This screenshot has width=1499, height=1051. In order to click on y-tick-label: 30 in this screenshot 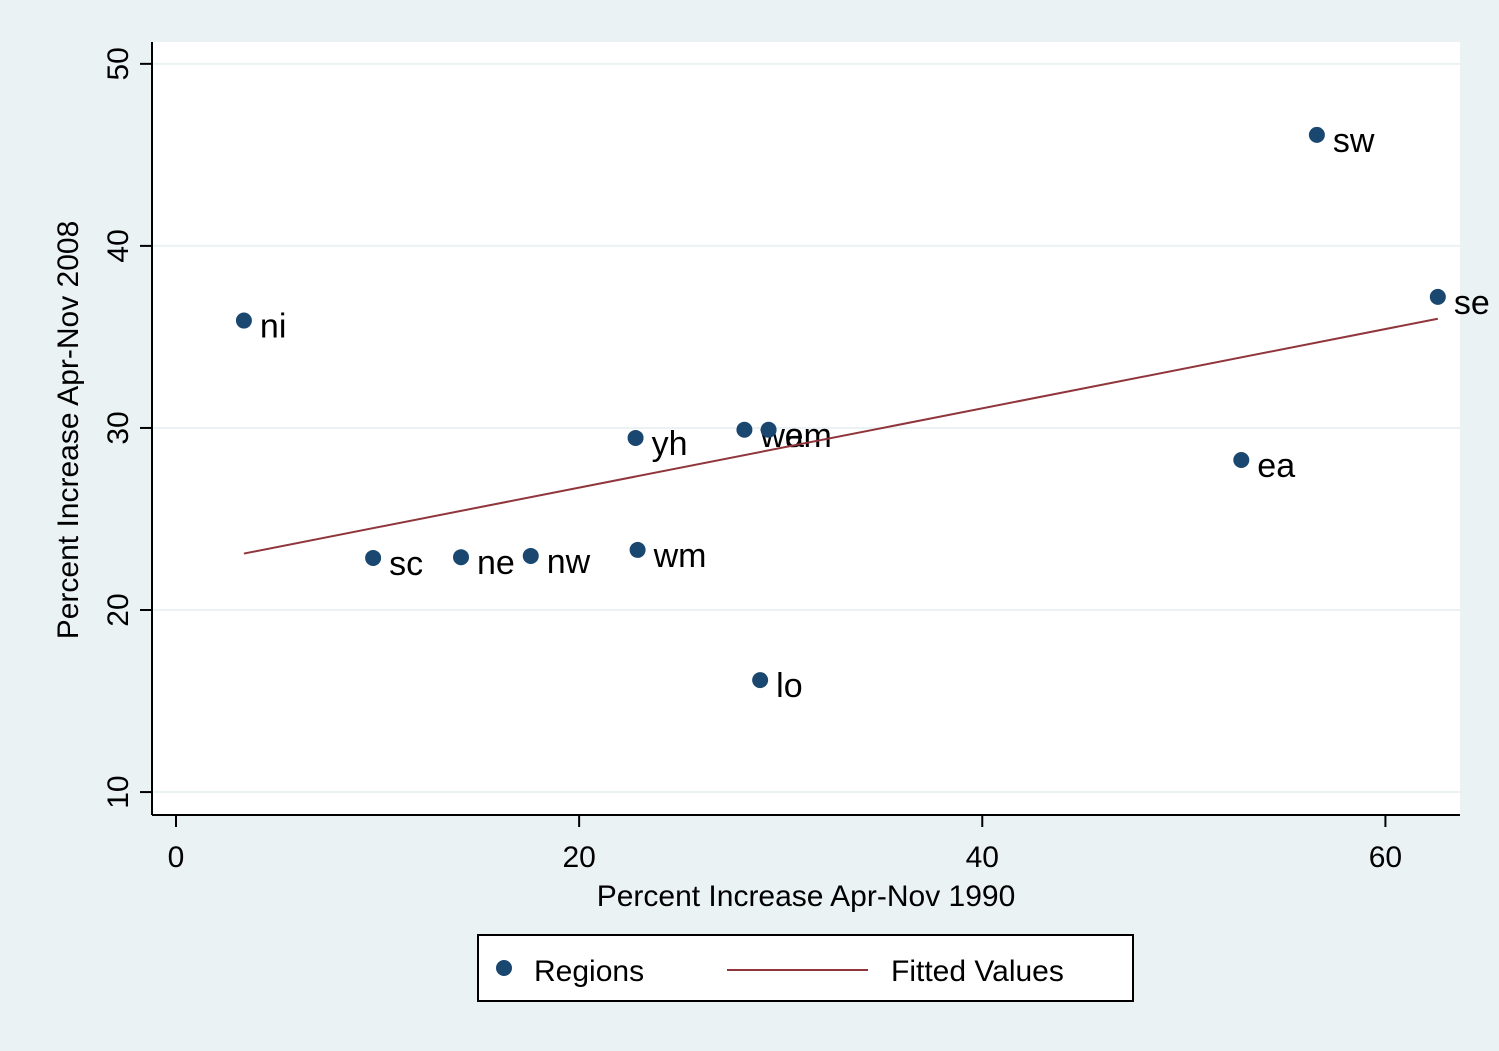, I will do `click(118, 427)`.